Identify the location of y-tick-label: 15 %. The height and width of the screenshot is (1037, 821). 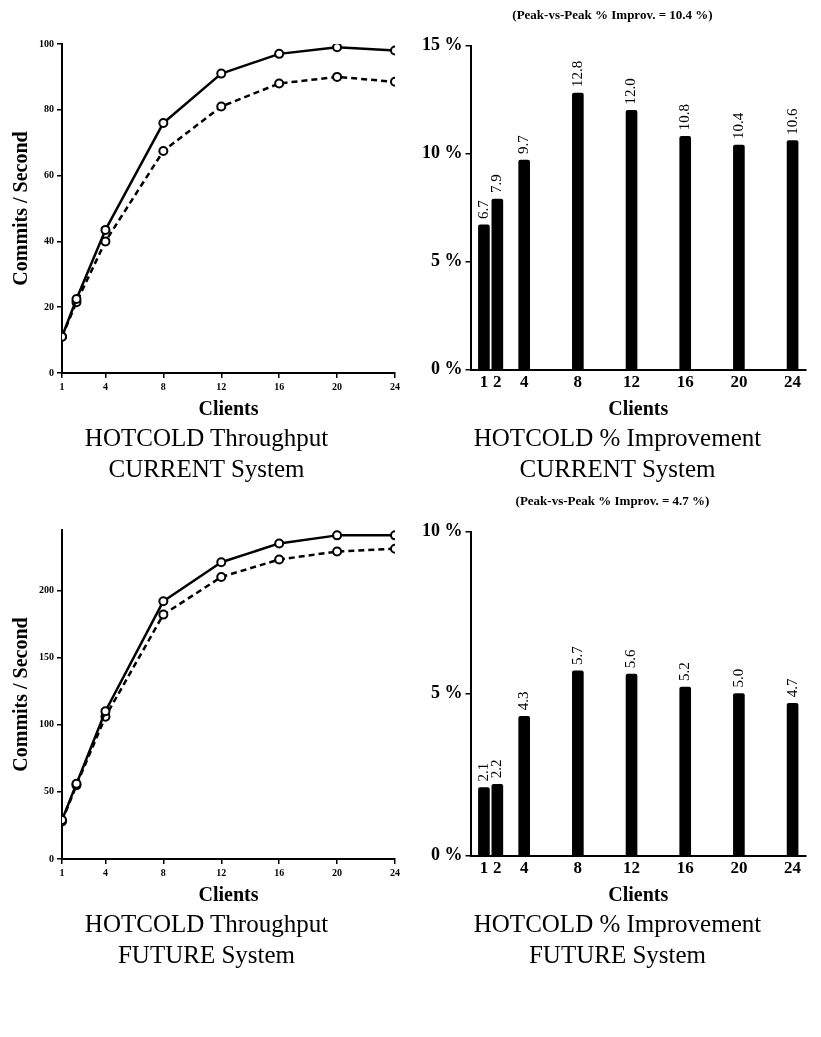
(442, 44).